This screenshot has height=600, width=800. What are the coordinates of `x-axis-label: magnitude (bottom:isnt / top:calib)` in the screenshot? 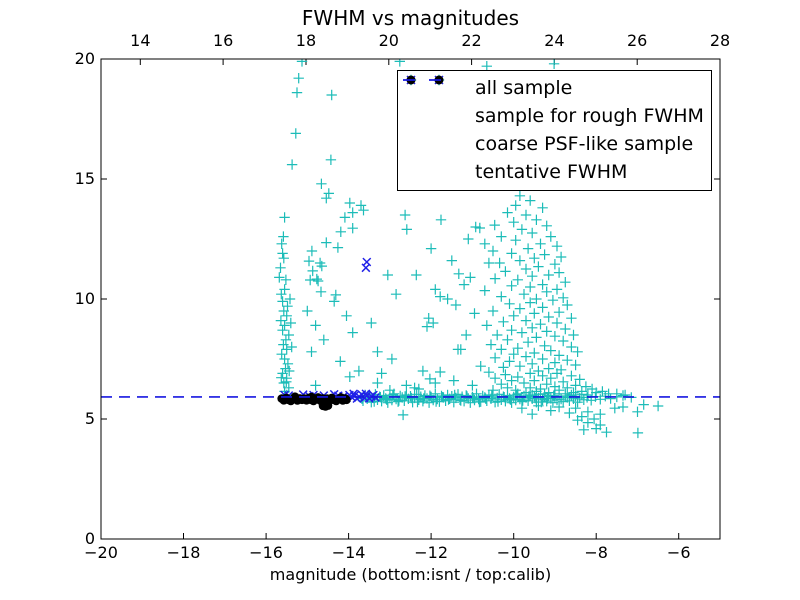 It's located at (410, 574).